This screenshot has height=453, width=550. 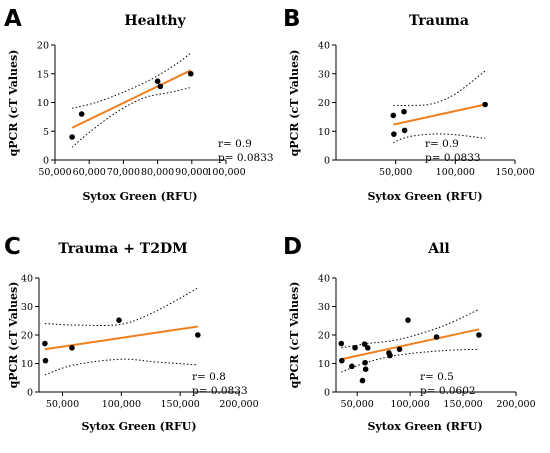 I want to click on x-tick-label: 60,000, so click(x=89, y=172).